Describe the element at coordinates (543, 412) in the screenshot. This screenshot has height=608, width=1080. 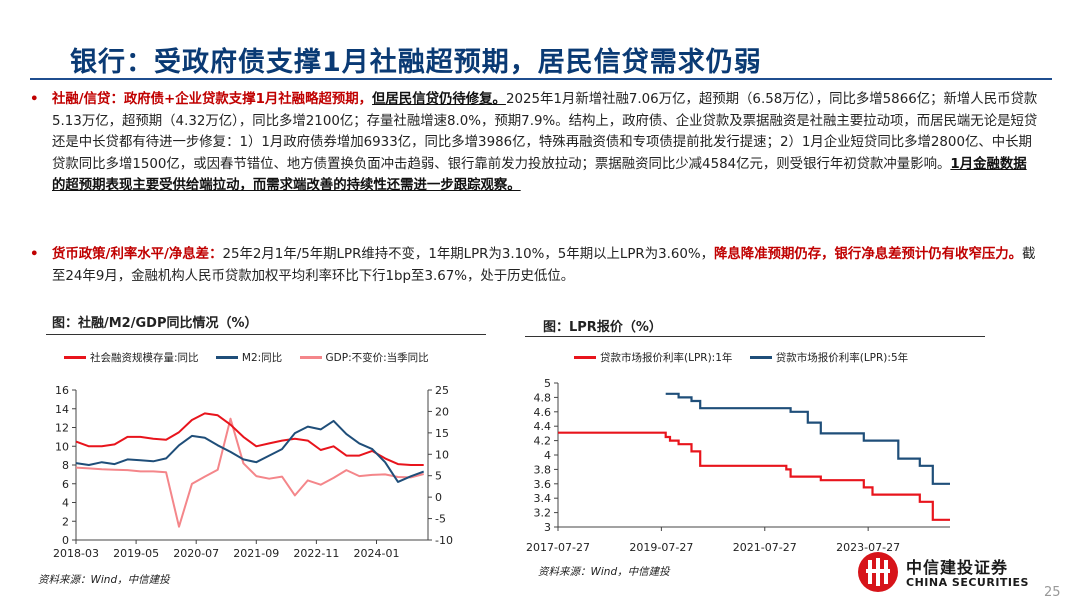
I see `right-chart-y-tick-label: 4.6` at that location.